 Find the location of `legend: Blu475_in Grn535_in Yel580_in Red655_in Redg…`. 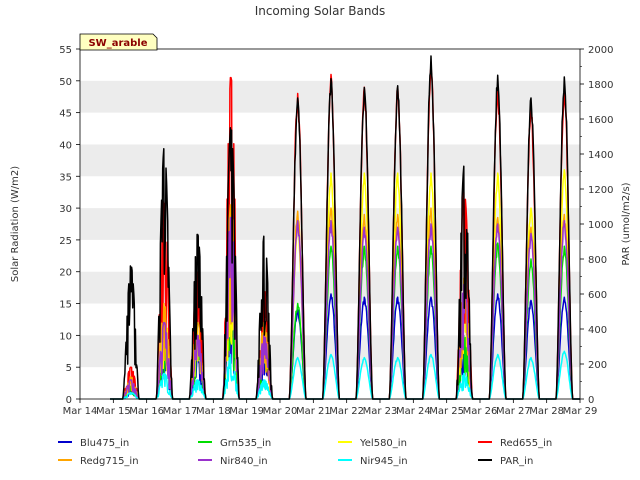

legend: Blu475_in Grn535_in Yel580_in Red655_in Redg… is located at coordinates (305, 452).